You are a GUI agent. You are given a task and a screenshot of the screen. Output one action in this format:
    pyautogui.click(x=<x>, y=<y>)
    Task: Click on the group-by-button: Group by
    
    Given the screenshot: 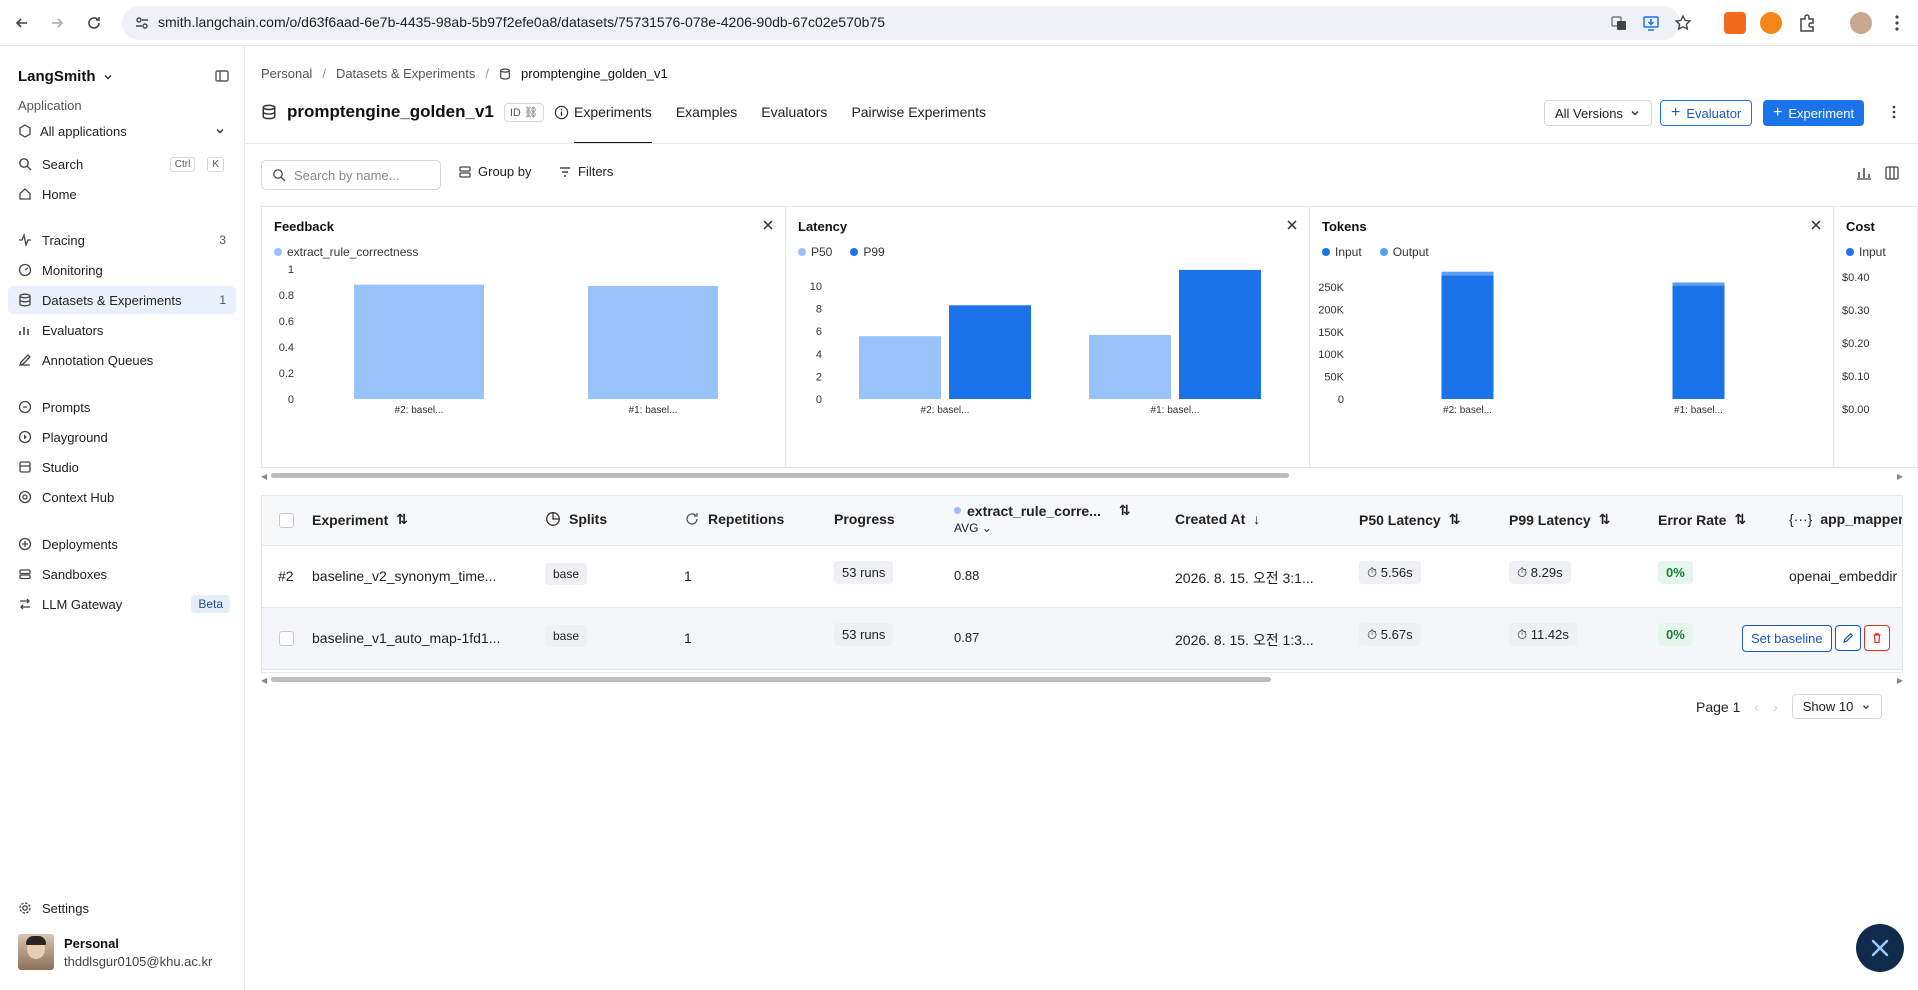 What is the action you would take?
    pyautogui.click(x=494, y=171)
    